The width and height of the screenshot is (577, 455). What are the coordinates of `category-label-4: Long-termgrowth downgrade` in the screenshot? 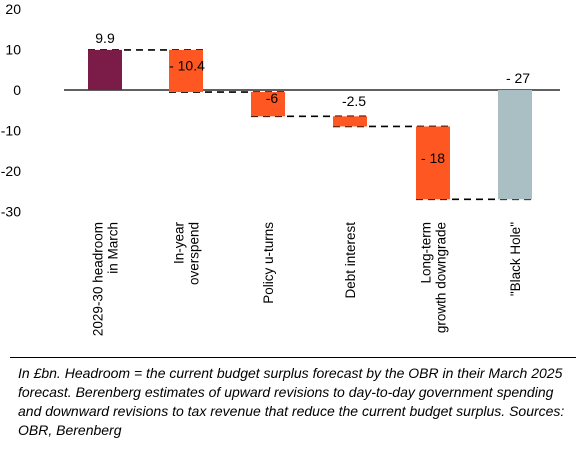 It's located at (434, 277).